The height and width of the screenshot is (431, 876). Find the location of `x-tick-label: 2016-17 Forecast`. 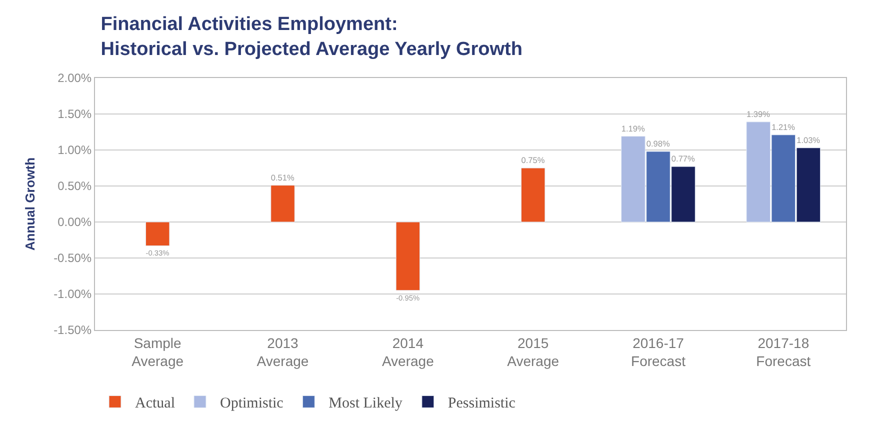

x-tick-label: 2016-17 Forecast is located at coordinates (658, 351).